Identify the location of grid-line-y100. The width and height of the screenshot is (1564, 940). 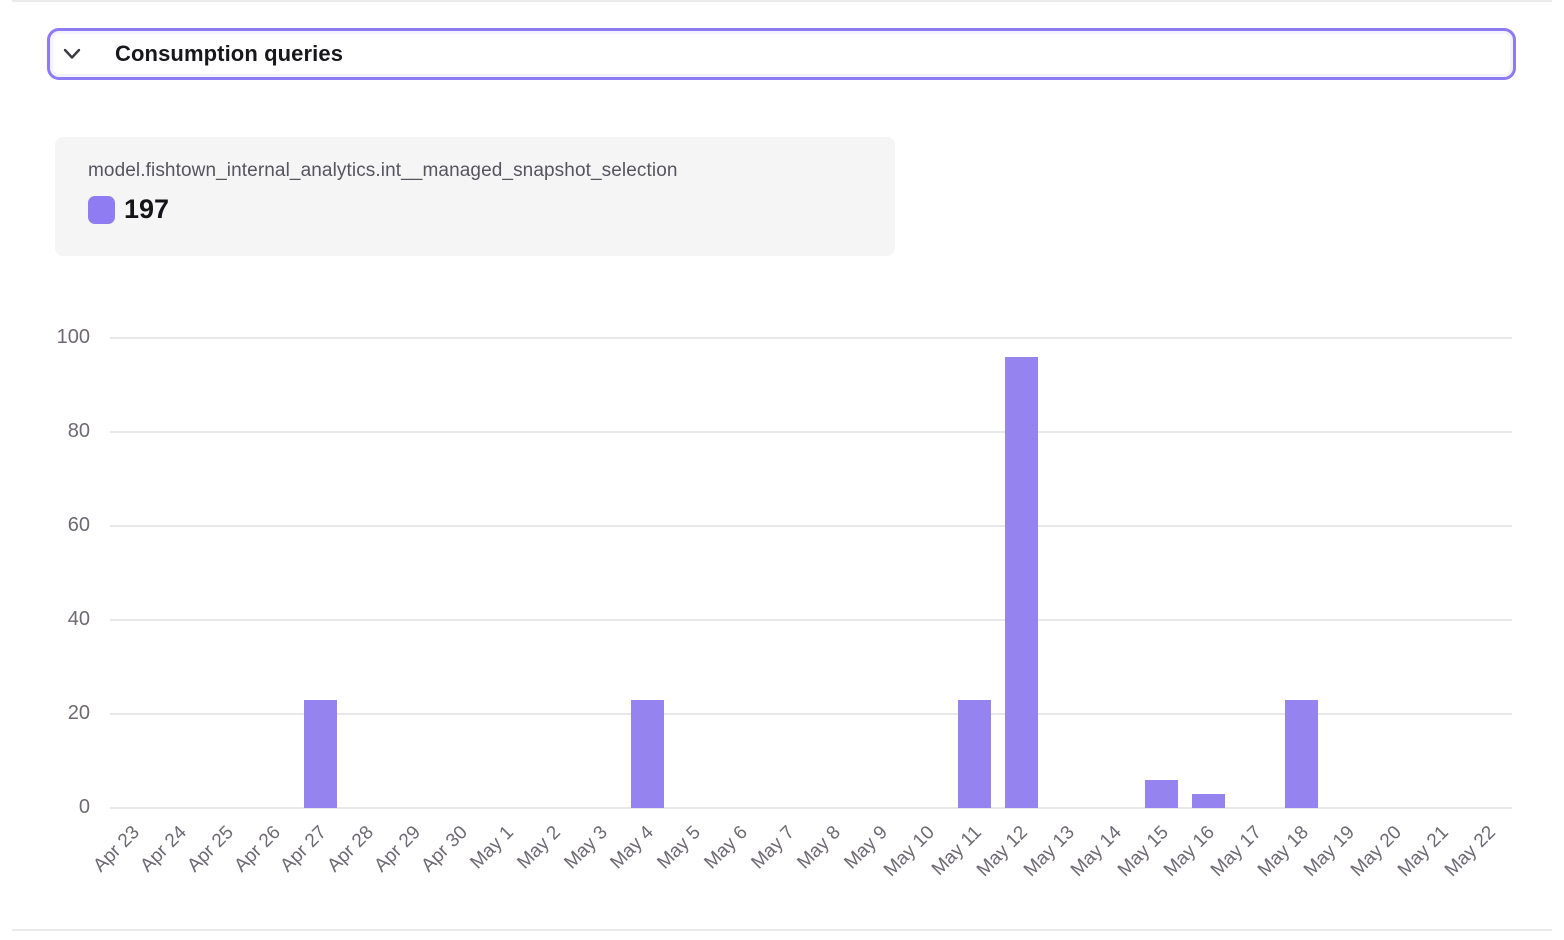
(811, 338).